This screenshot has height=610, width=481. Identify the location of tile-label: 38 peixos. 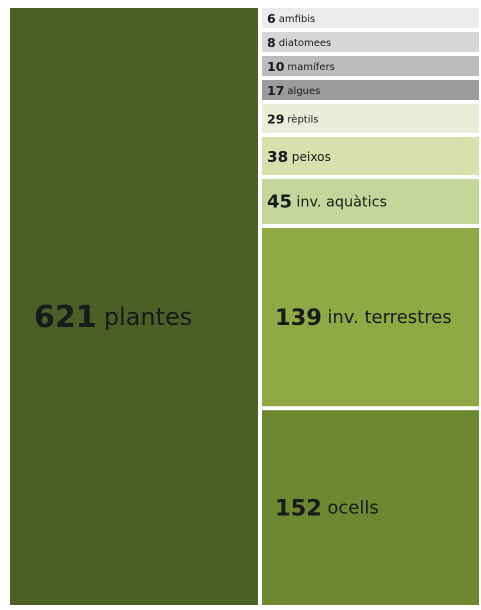
(299, 157).